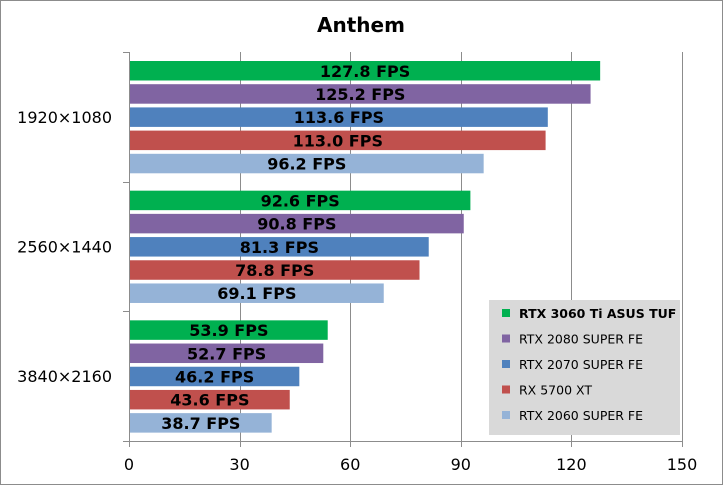  I want to click on data-label: 81.3 FPS, so click(279, 247).